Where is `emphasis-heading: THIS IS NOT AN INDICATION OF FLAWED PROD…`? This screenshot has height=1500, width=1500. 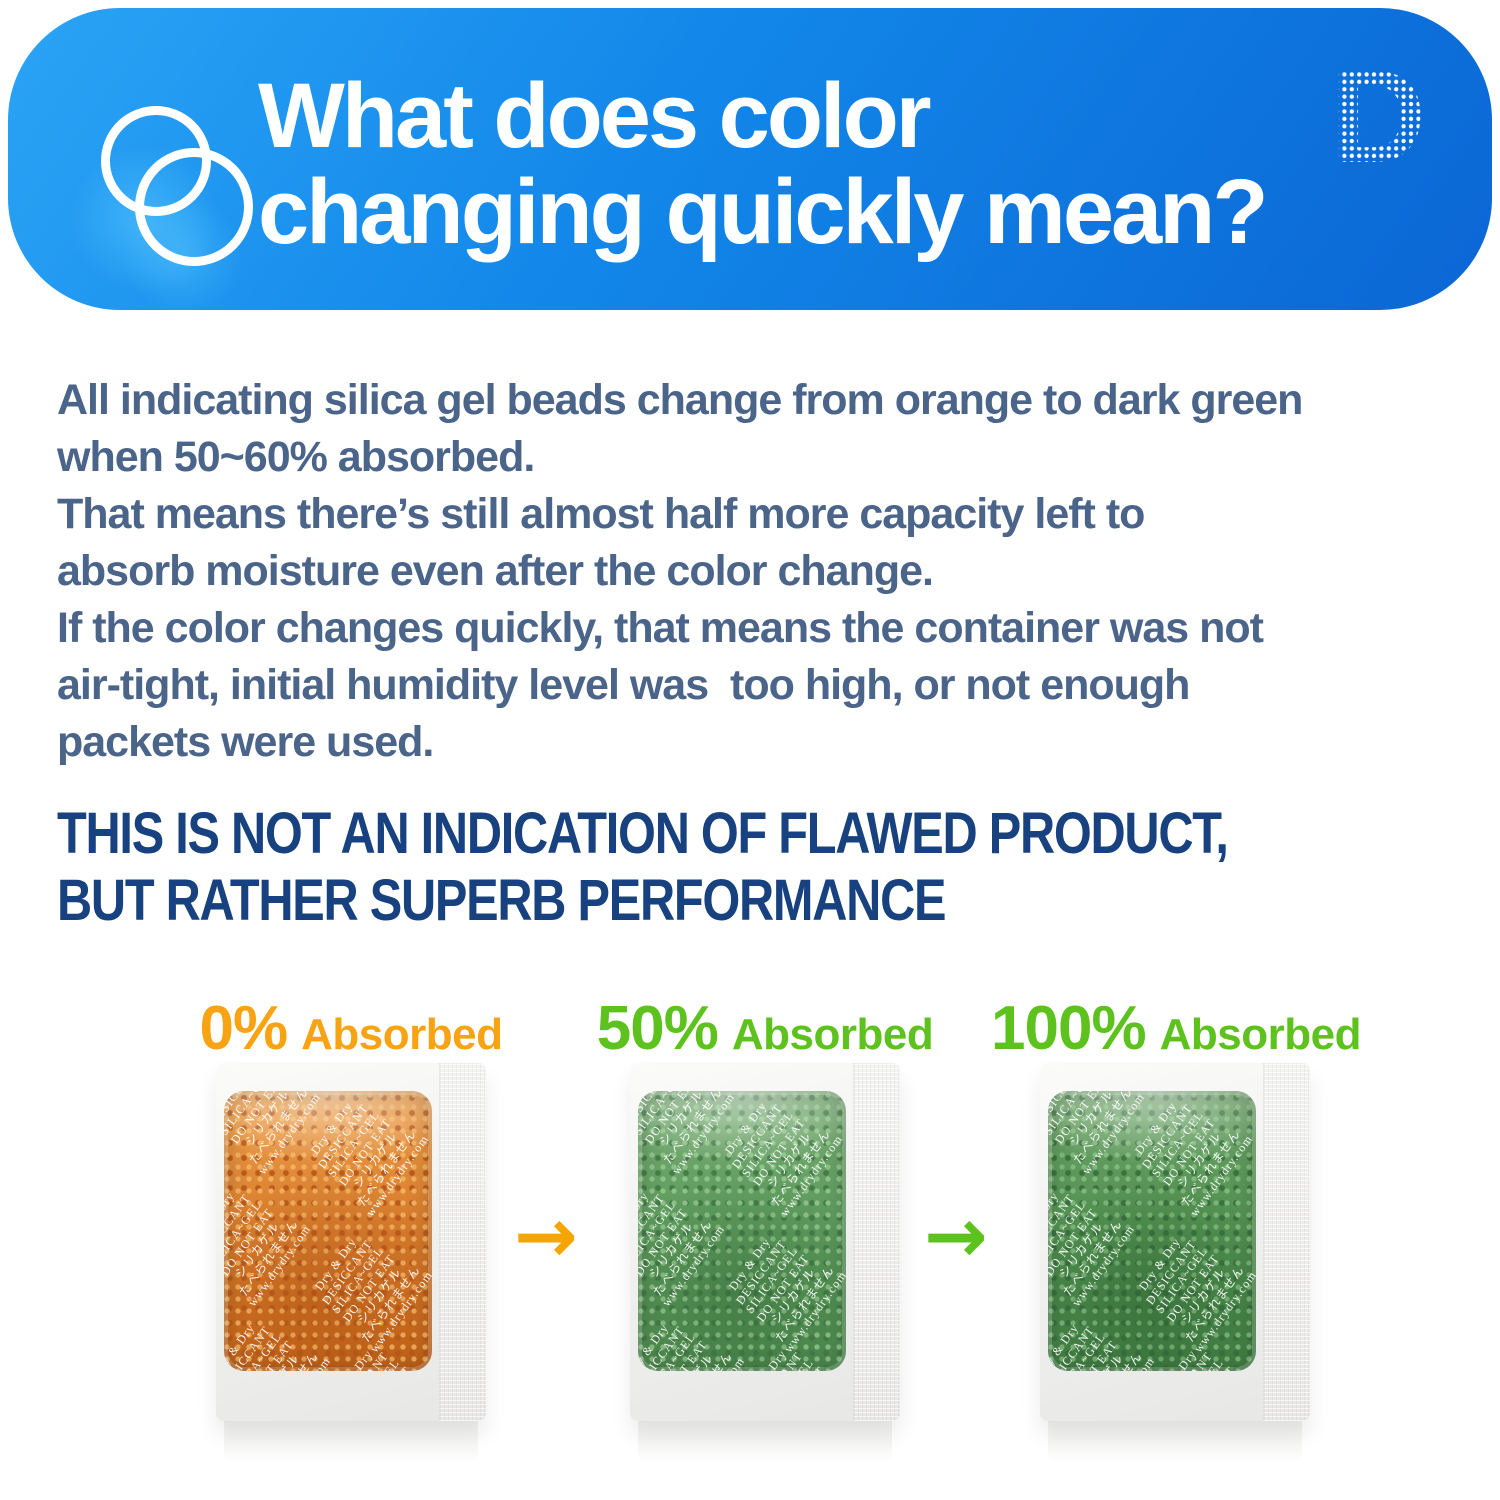
emphasis-heading: THIS IS NOT AN INDICATION OF FLAWED PROD… is located at coordinates (643, 867).